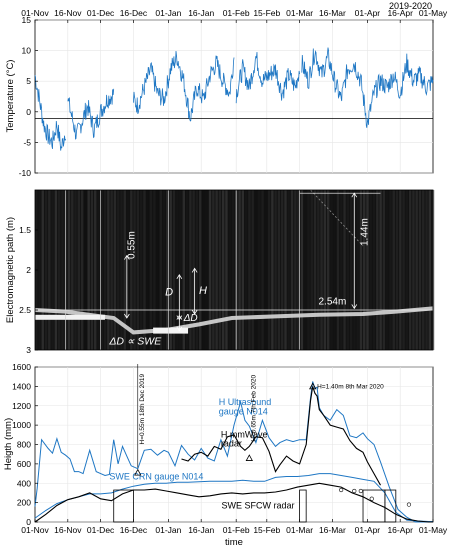  What do you see at coordinates (400, 530) in the screenshot?
I see `height-x-tick-label: 16-Apr` at bounding box center [400, 530].